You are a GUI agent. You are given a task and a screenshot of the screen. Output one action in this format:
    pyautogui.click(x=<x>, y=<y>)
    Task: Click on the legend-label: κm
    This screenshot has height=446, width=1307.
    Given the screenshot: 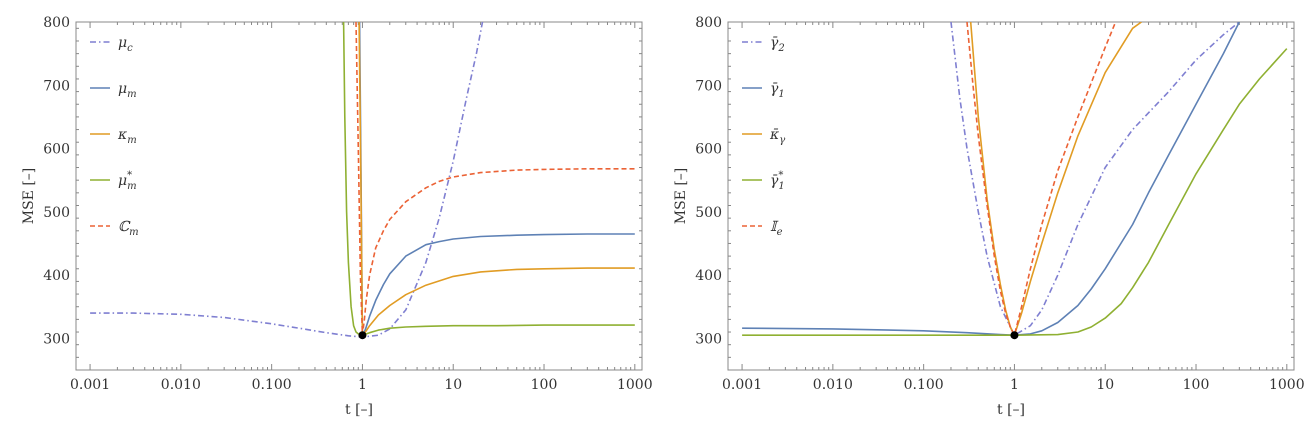 What is the action you would take?
    pyautogui.click(x=127, y=136)
    